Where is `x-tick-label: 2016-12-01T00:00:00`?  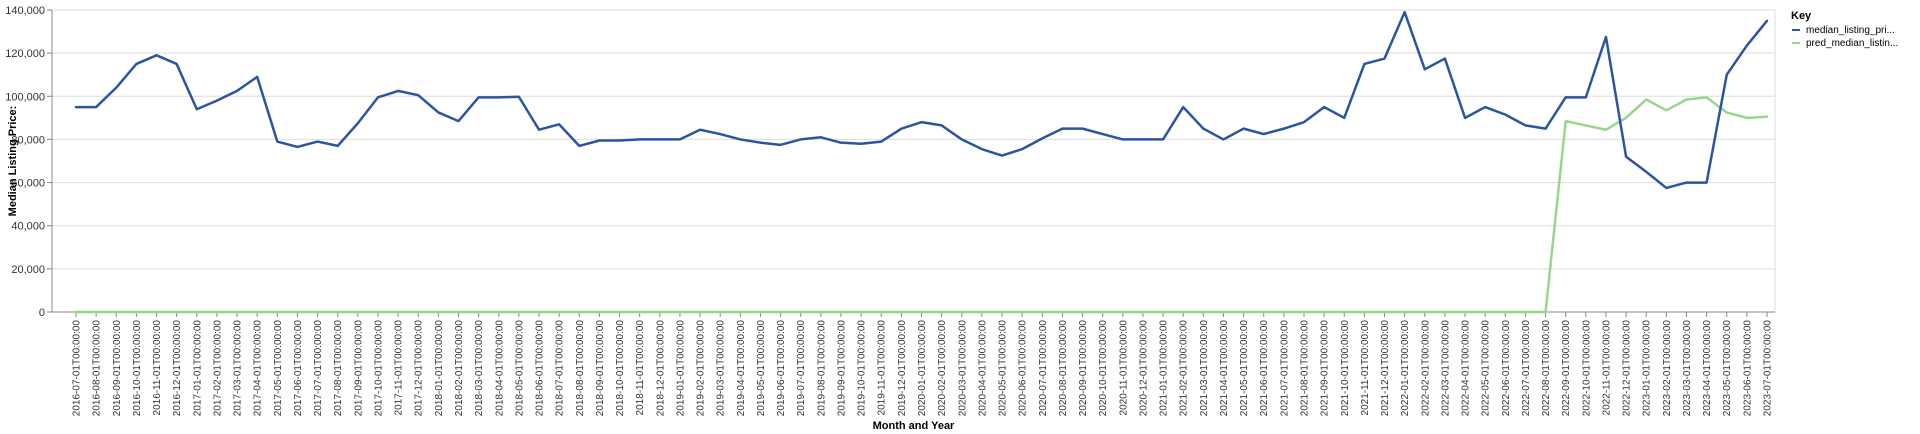 x-tick-label: 2016-12-01T00:00:00 is located at coordinates (177, 368).